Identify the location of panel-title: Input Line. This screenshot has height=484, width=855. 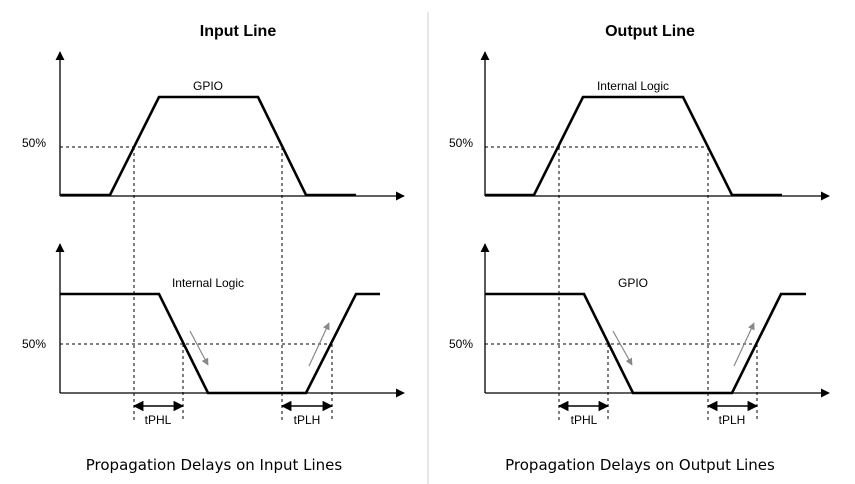
(238, 31).